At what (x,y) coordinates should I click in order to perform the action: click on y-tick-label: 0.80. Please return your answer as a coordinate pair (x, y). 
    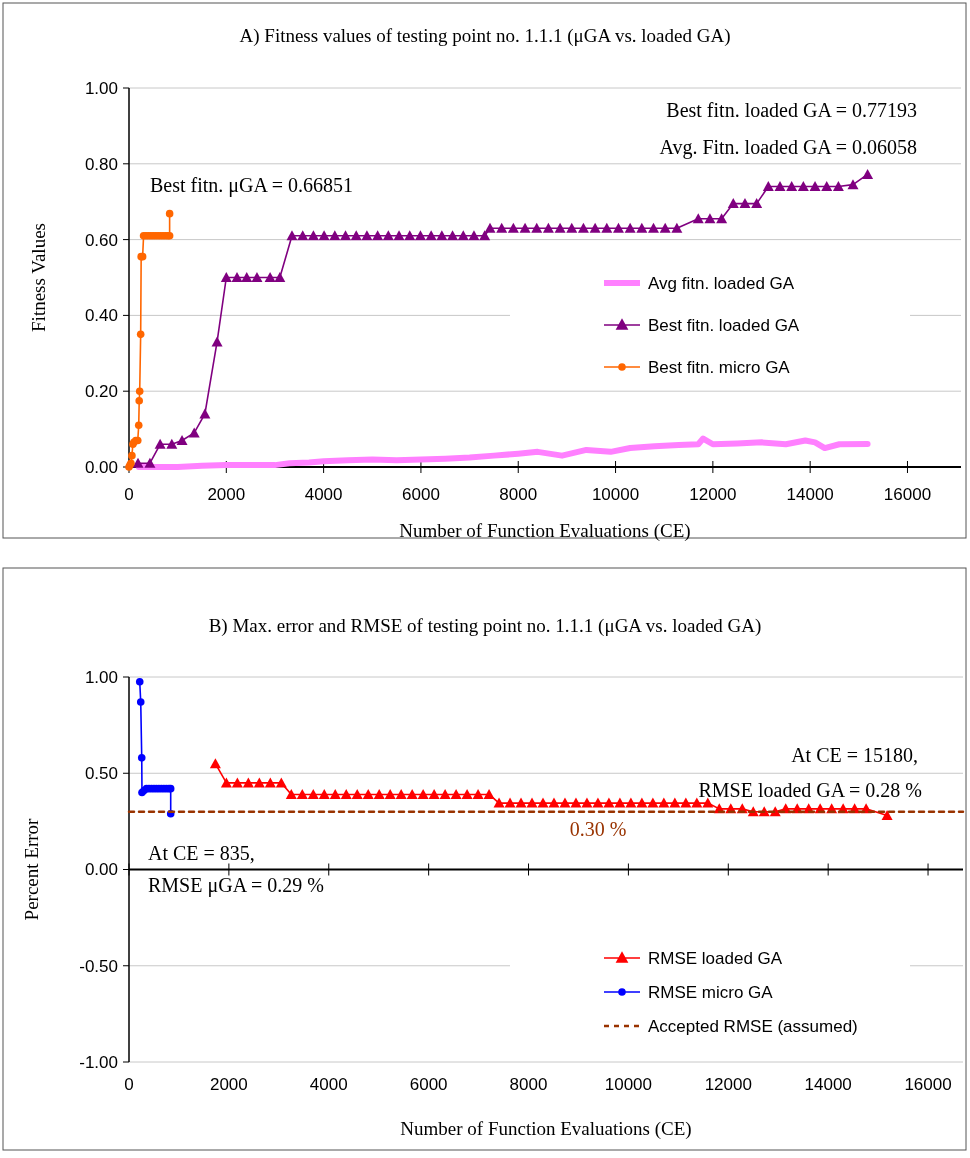
    Looking at the image, I should click on (101, 164).